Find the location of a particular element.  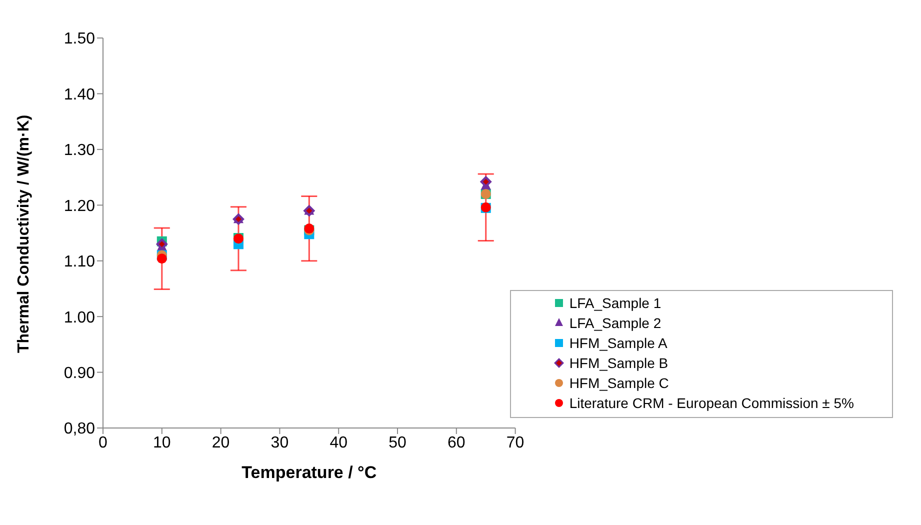

y-axis-title: Thermal Conductivity / W/(m·K) is located at coordinates (24, 233).